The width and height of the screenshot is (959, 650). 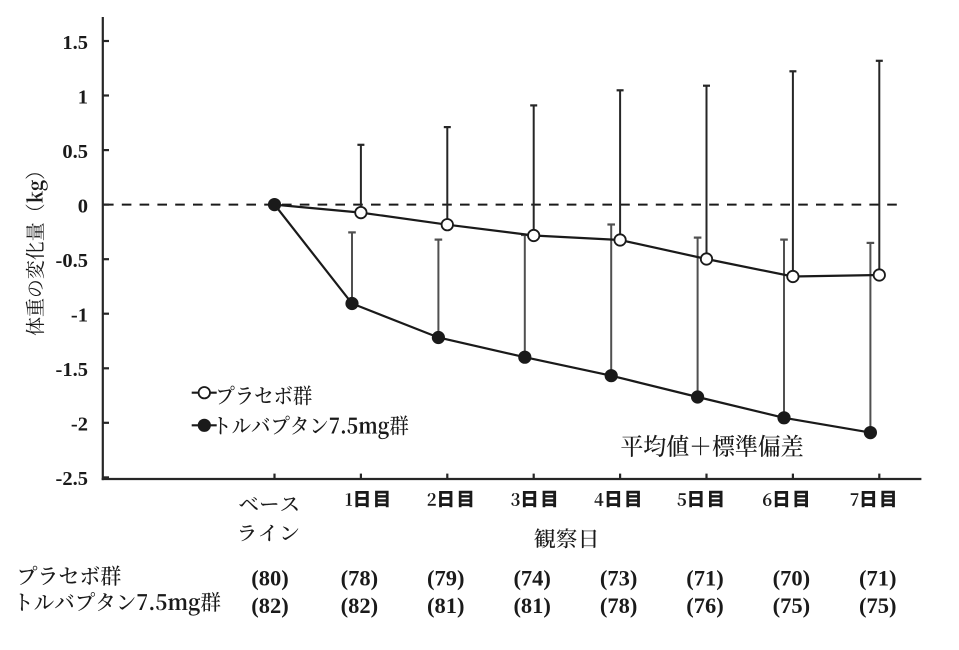 I want to click on svg-text: 0, so click(x=83, y=206).